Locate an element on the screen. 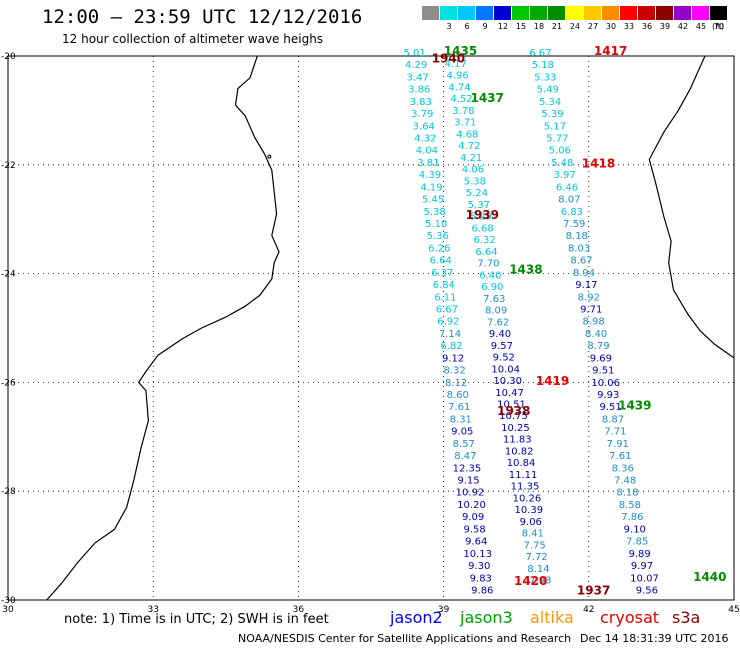 The width and height of the screenshot is (740, 650). swh-value: 7.62 is located at coordinates (498, 322).